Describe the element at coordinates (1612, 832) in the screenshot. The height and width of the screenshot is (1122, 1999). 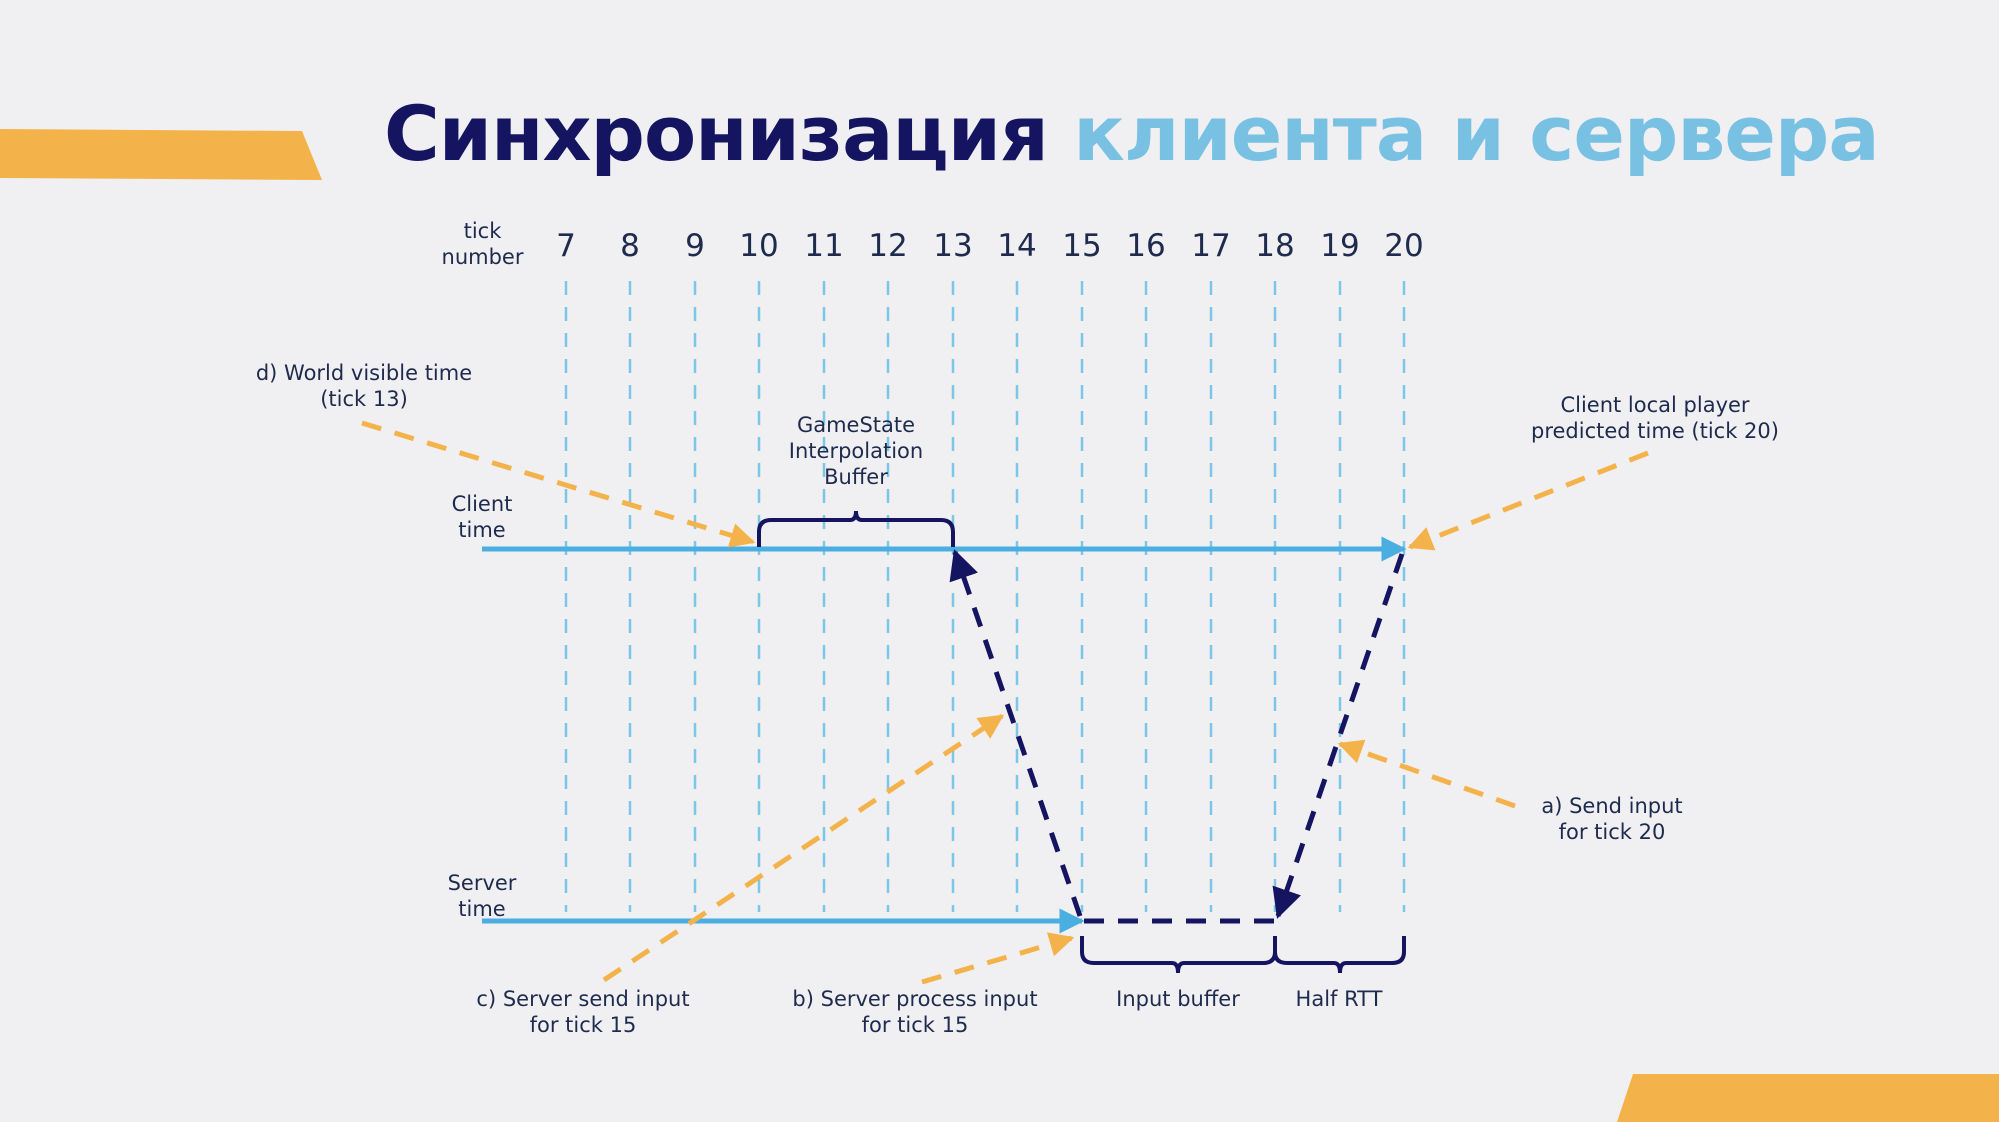
I see `annotation-a-line2: for tick 20` at that location.